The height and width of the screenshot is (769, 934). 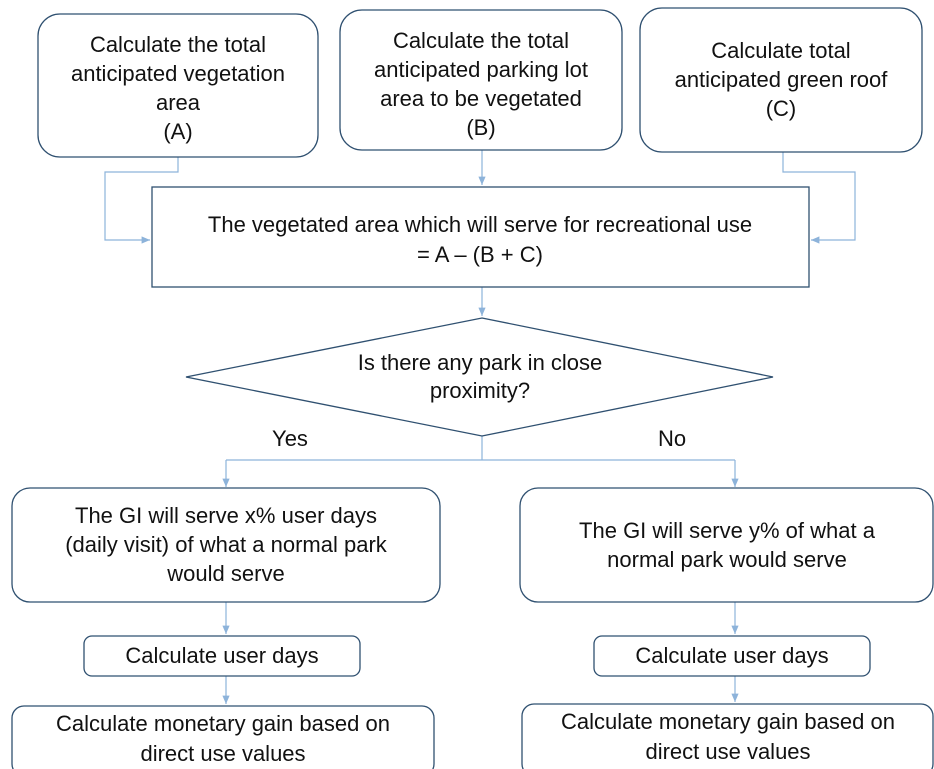 What do you see at coordinates (178, 73) in the screenshot?
I see `node-label: anticipated vegetation` at bounding box center [178, 73].